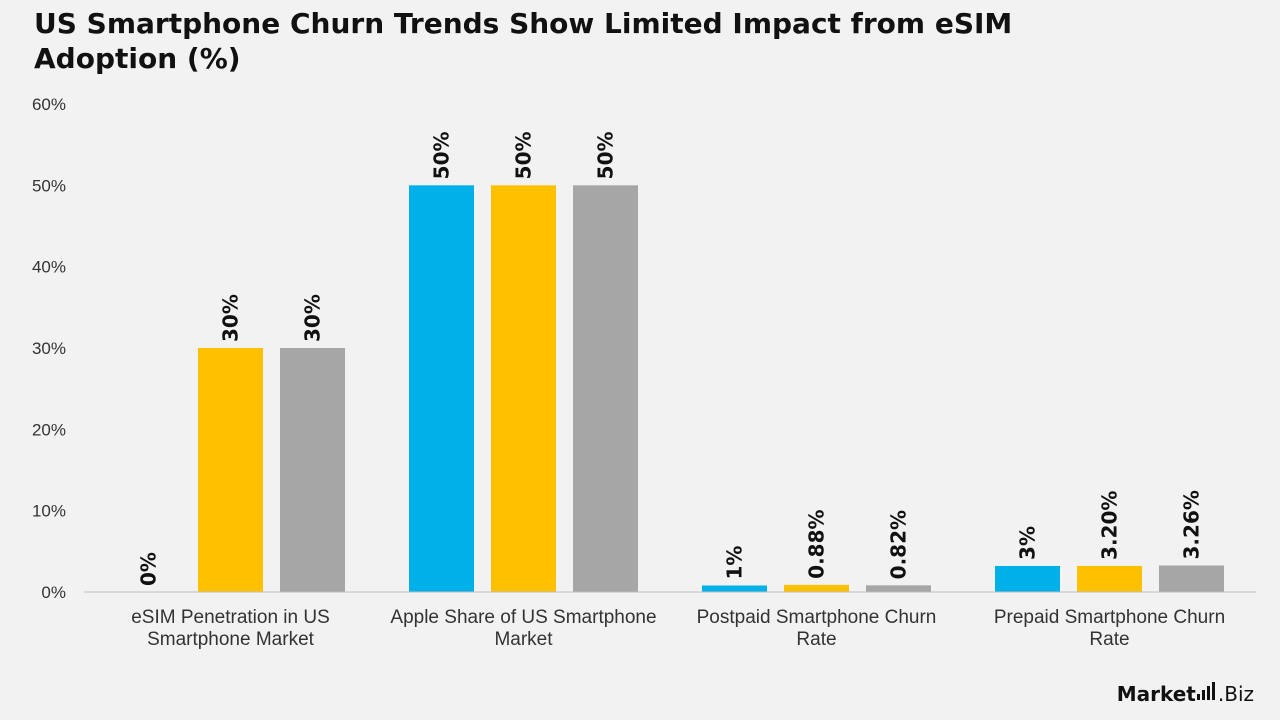  I want to click on y-tick-label: 40%, so click(49, 267).